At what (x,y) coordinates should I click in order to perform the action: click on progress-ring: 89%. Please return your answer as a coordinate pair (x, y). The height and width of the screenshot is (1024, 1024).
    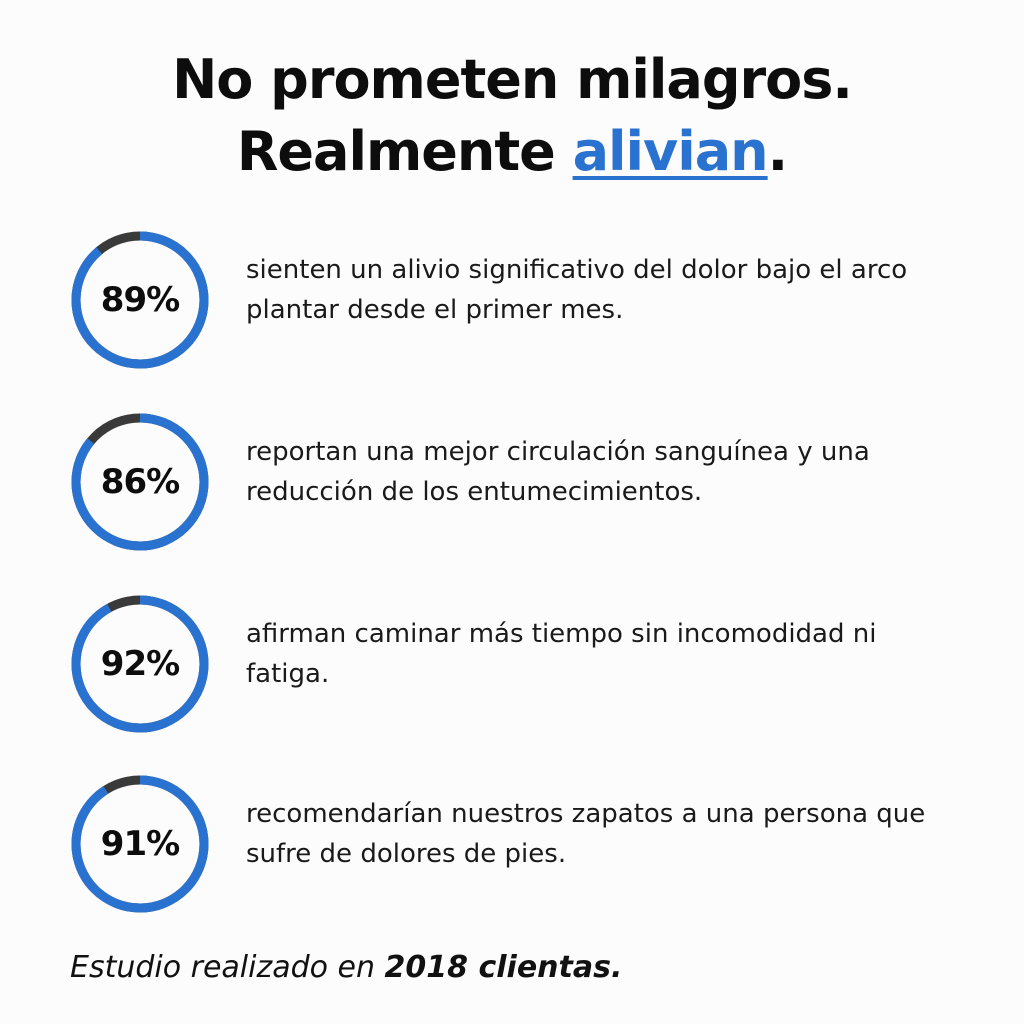
    Looking at the image, I should click on (140, 300).